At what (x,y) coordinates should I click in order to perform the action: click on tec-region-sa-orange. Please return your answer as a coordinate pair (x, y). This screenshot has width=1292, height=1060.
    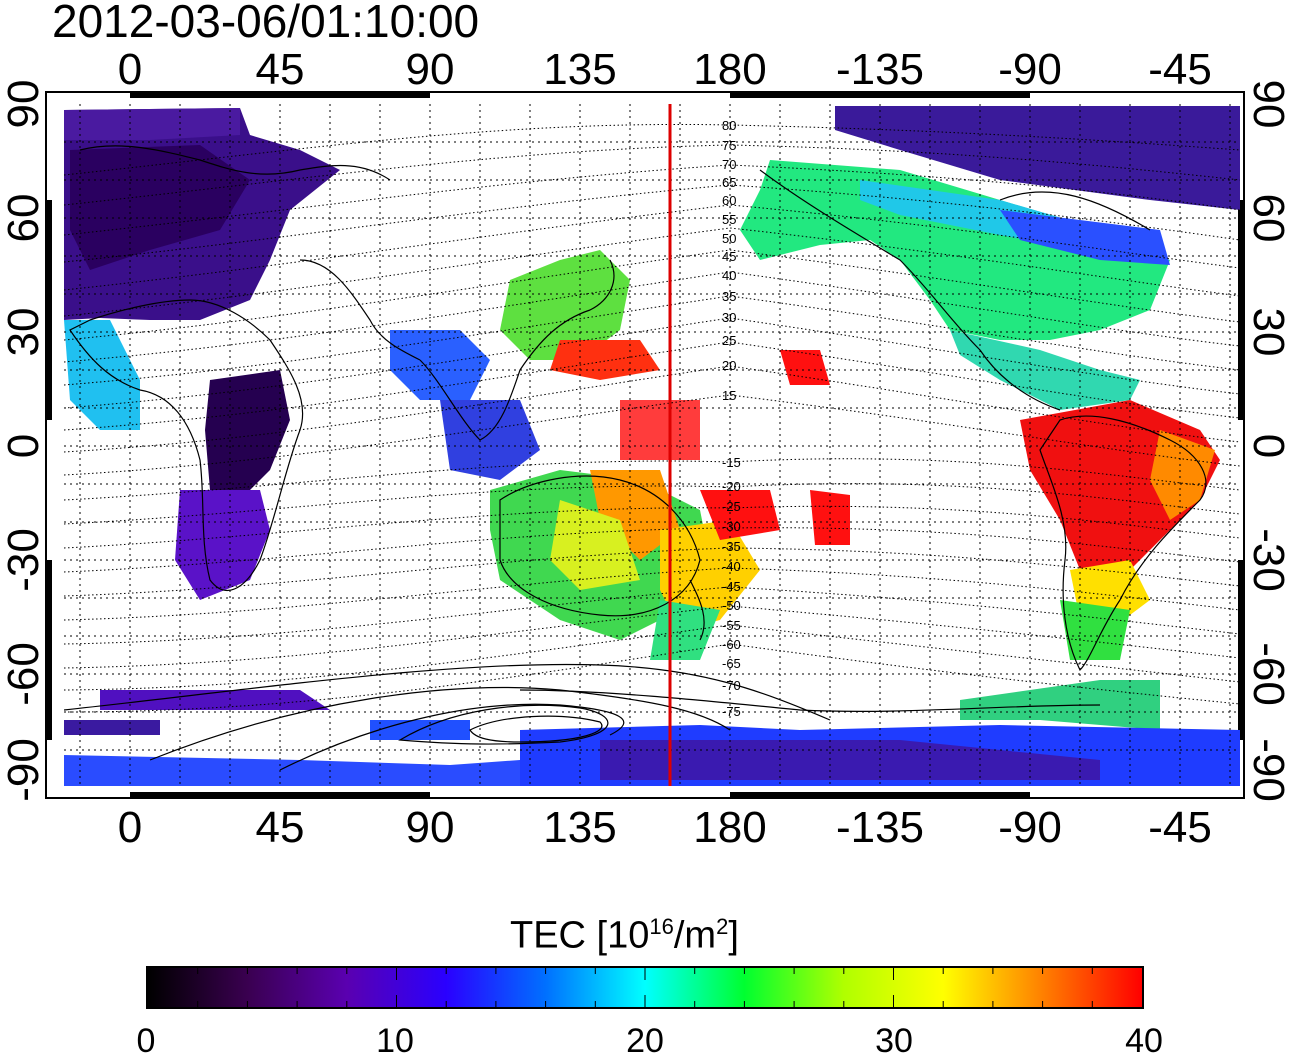
    Looking at the image, I should click on (1182, 475).